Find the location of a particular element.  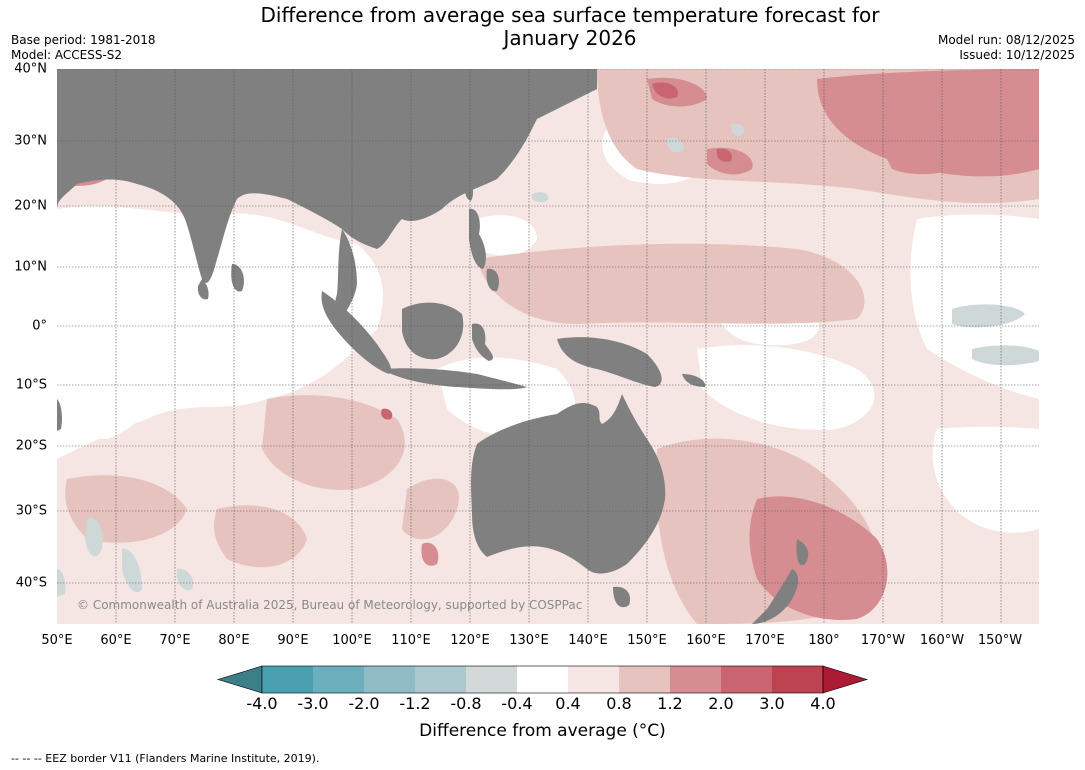

colorbar-label-11: 3.0 is located at coordinates (772, 703).